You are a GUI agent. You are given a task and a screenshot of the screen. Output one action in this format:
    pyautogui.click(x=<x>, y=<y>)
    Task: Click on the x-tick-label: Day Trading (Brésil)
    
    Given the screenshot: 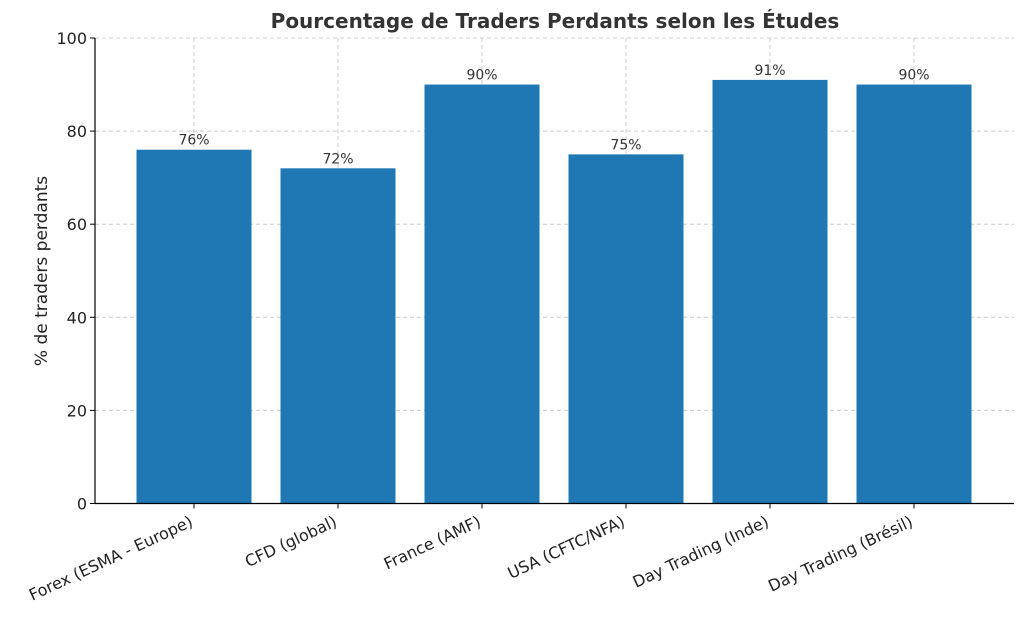 What is the action you would take?
    pyautogui.click(x=840, y=554)
    